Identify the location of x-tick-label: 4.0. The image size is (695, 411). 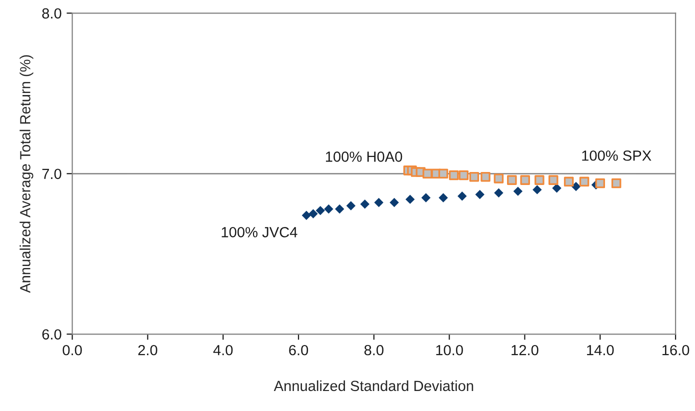
(223, 350).